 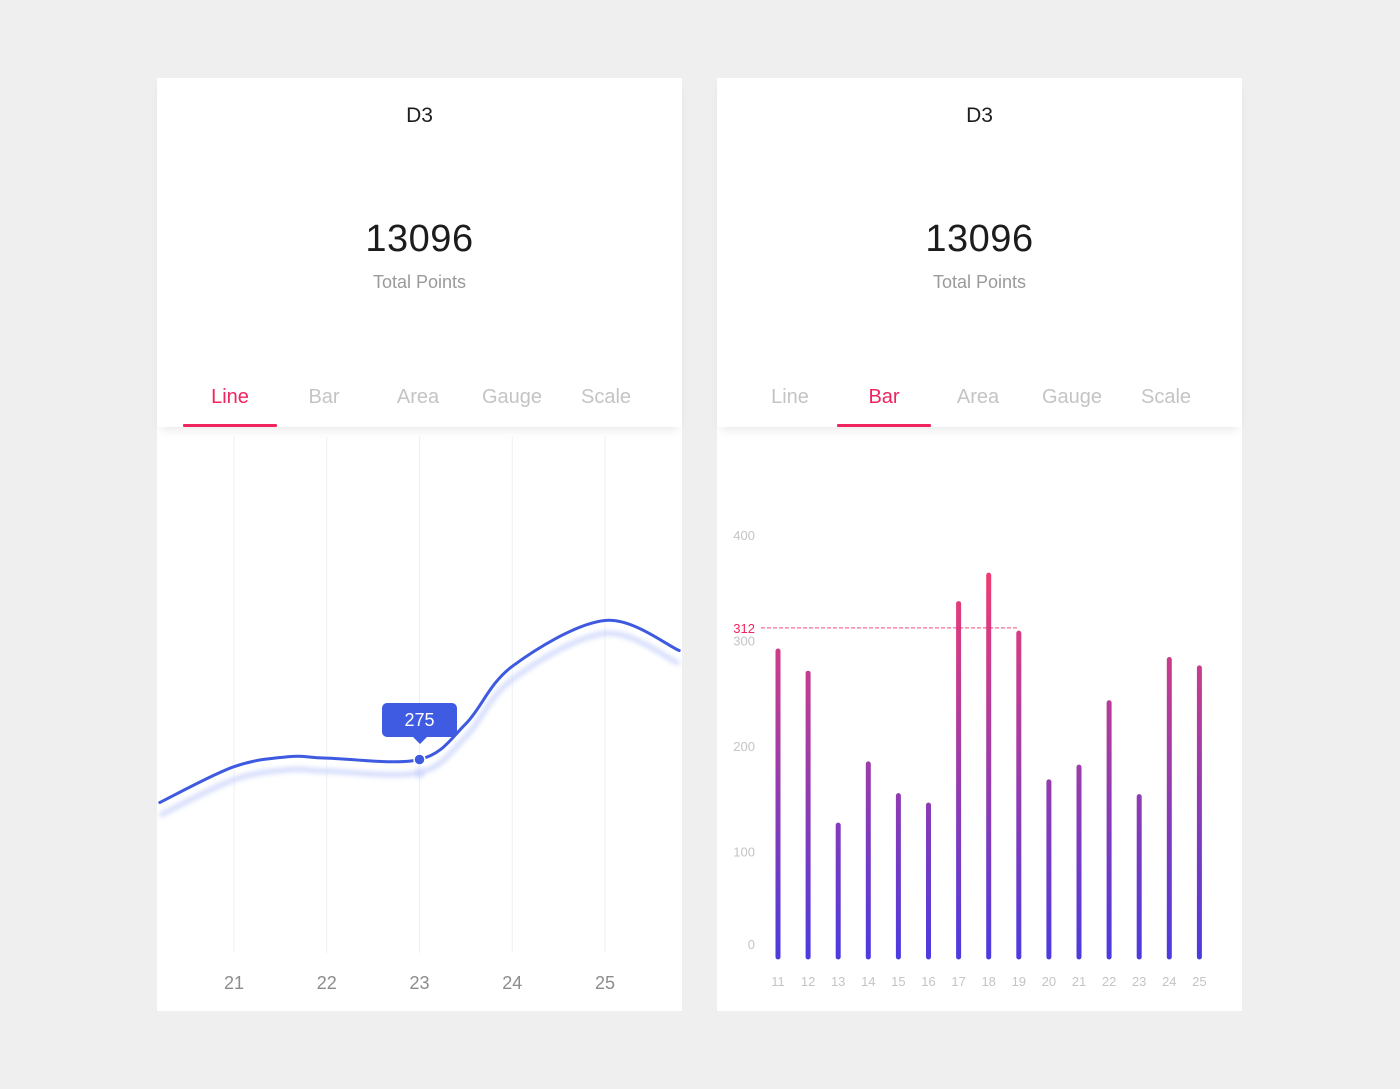 I want to click on point-shadow, so click(x=419, y=773).